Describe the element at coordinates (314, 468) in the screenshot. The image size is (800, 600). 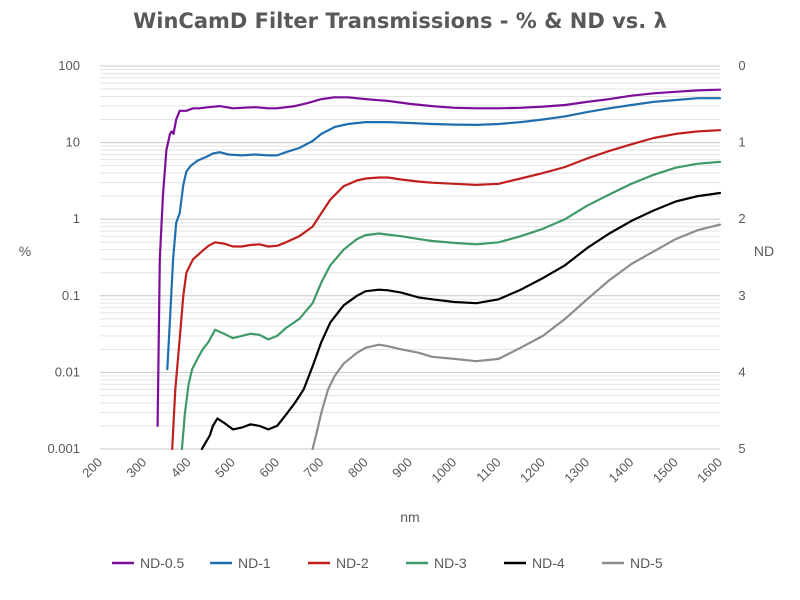
I see `x-tick-label: 700` at that location.